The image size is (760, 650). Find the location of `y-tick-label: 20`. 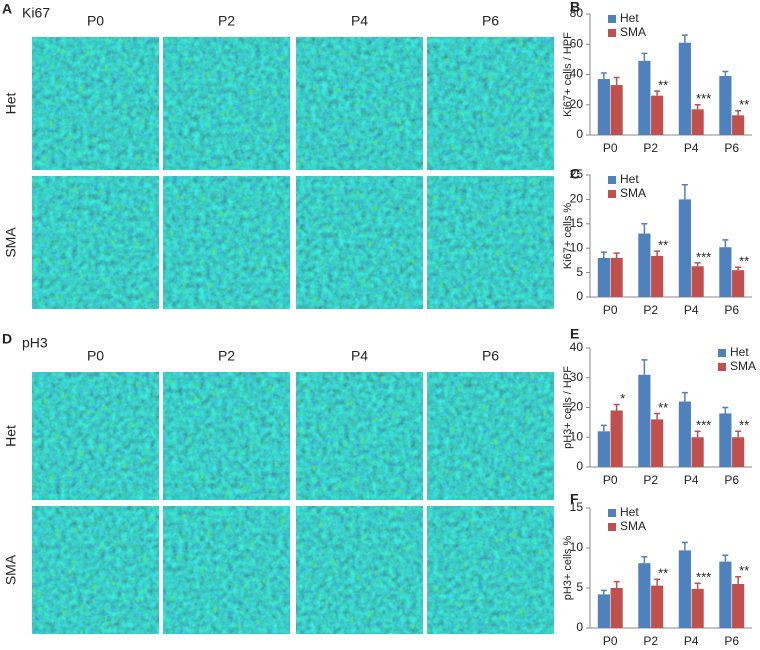

y-tick-label: 20 is located at coordinates (577, 104).